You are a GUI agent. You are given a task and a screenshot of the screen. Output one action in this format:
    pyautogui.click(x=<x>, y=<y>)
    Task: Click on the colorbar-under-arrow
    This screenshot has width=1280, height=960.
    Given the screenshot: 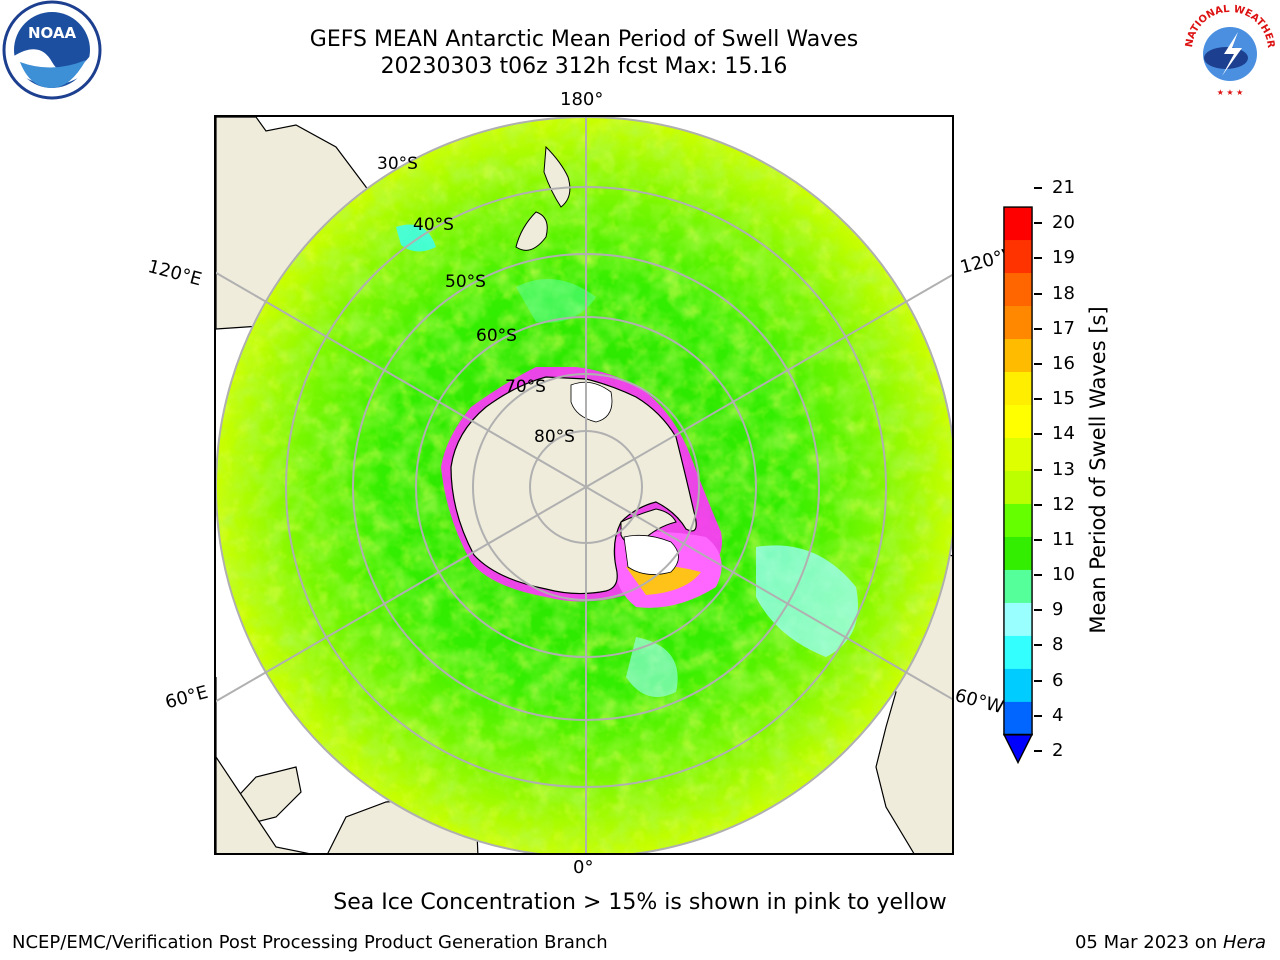 What is the action you would take?
    pyautogui.click(x=1018, y=749)
    